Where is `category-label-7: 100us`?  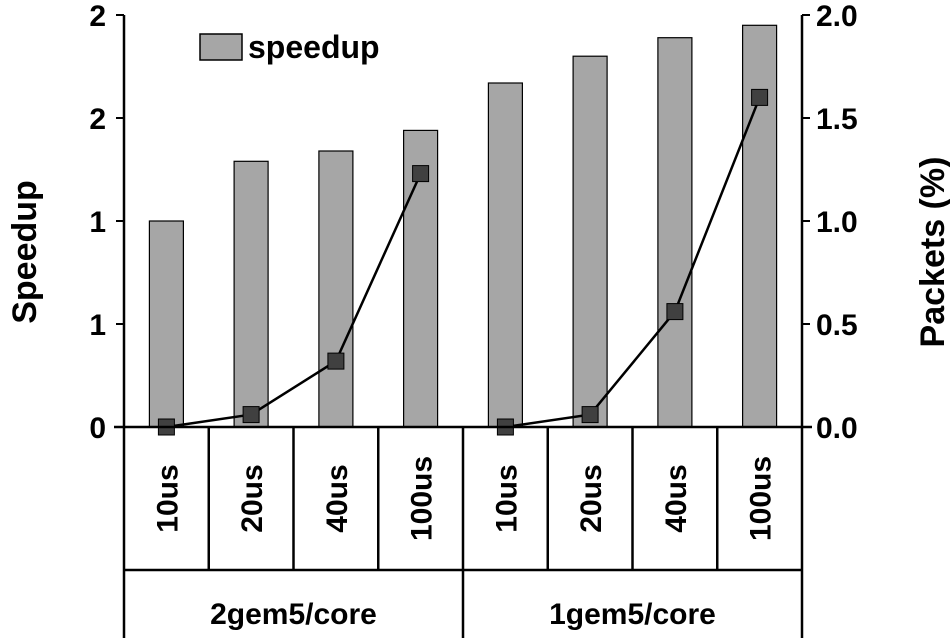 category-label-7: 100us is located at coordinates (761, 498).